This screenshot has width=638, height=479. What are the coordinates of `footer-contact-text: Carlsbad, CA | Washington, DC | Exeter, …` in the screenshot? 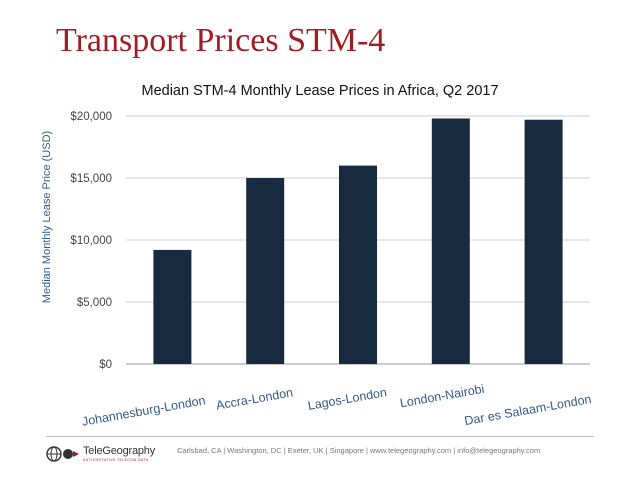 It's located at (359, 450).